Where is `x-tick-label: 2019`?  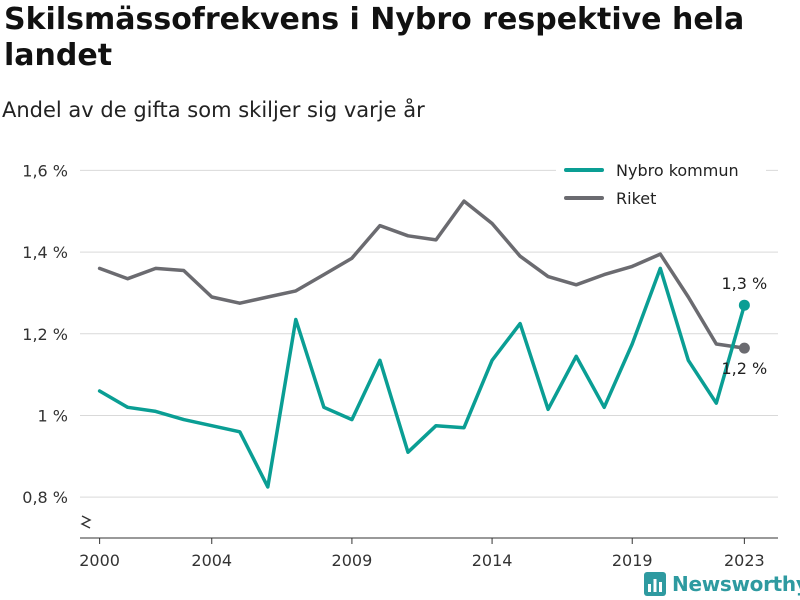
x-tick-label: 2019 is located at coordinates (632, 560).